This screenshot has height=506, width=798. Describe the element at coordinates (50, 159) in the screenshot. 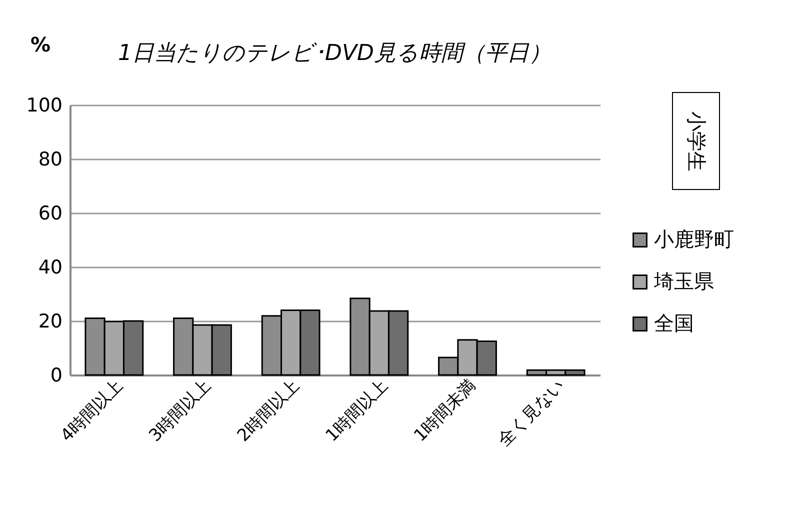

I see `y-tick-label: 80` at that location.